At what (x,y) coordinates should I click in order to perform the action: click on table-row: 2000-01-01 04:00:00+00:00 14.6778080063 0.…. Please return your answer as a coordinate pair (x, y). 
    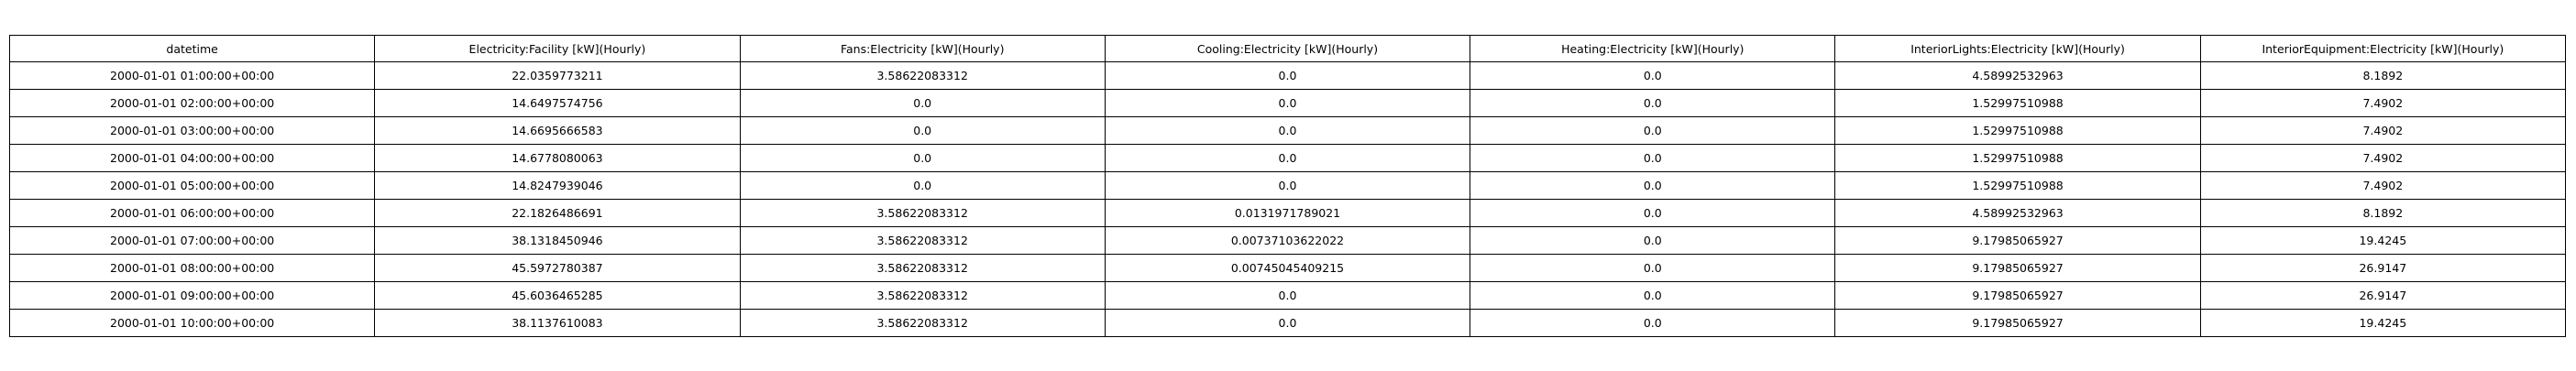
    Looking at the image, I should click on (1287, 158).